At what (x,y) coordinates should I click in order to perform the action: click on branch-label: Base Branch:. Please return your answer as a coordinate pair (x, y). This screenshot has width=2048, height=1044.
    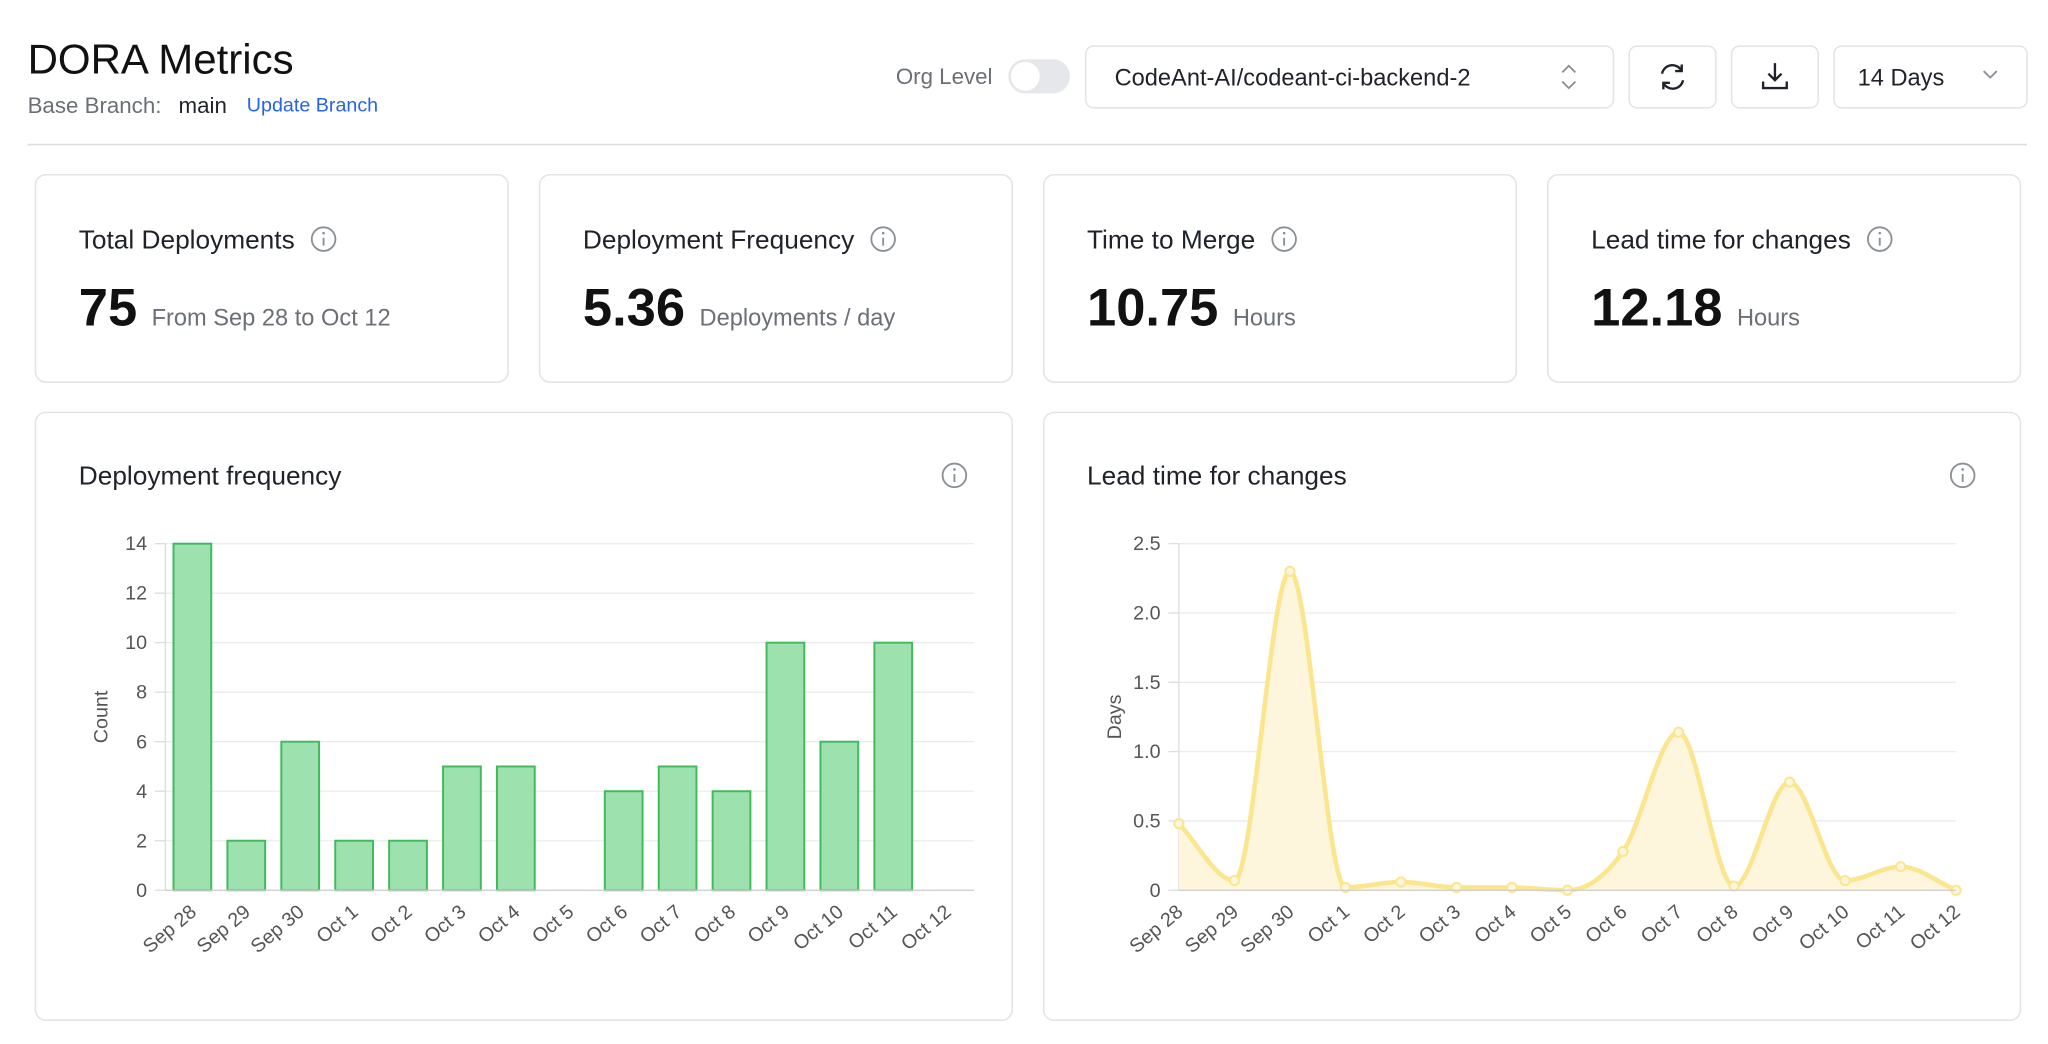
    Looking at the image, I should click on (95, 105).